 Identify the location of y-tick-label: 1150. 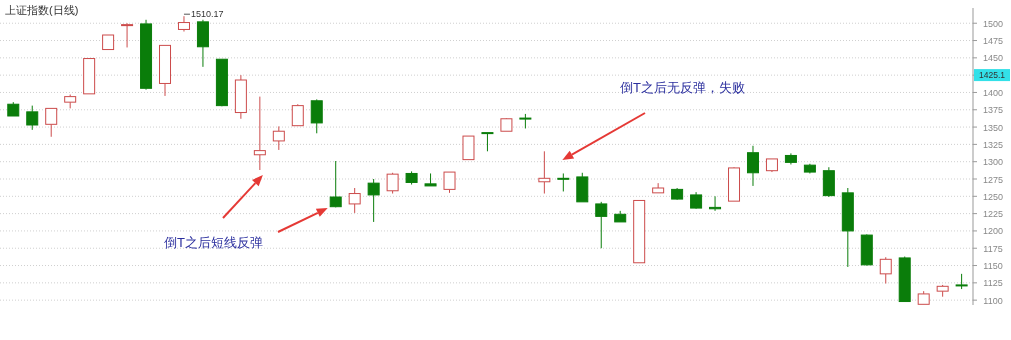
(993, 266).